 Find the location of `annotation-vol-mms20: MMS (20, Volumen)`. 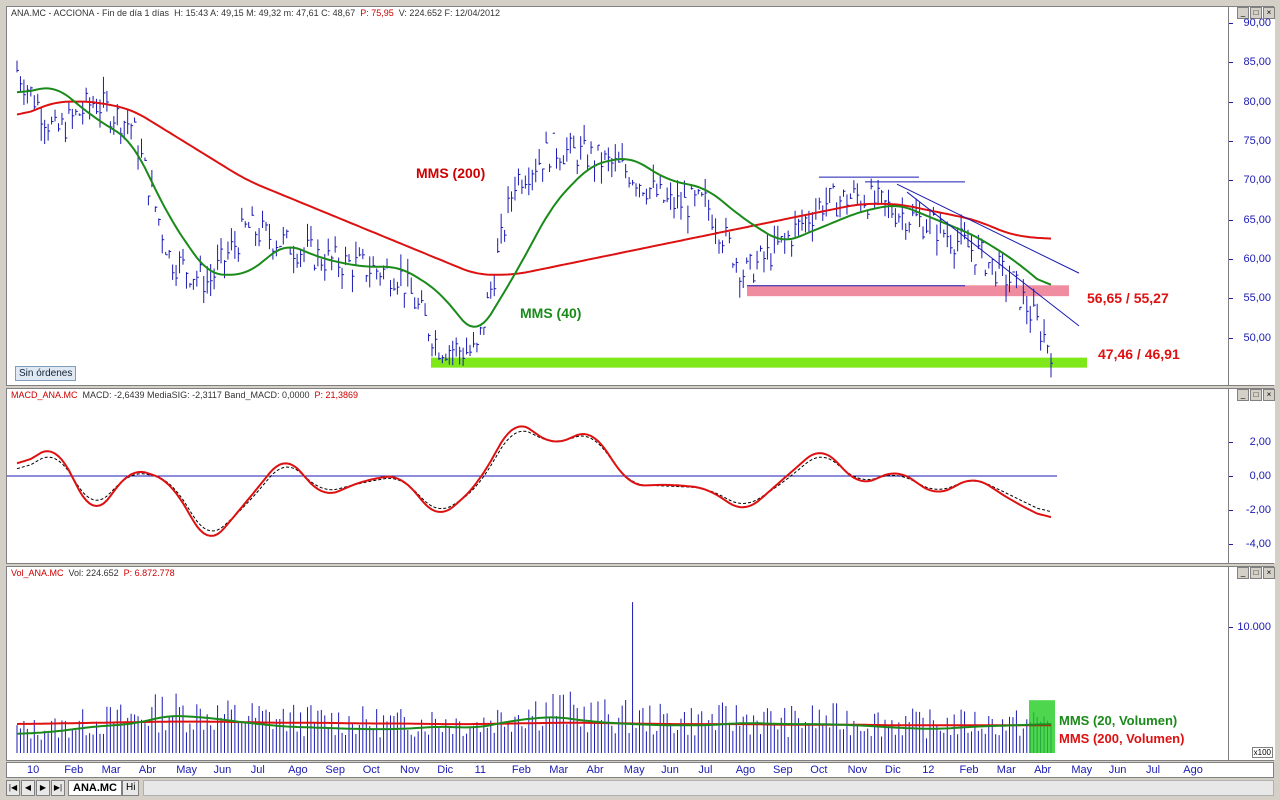

annotation-vol-mms20: MMS (20, Volumen) is located at coordinates (1118, 720).